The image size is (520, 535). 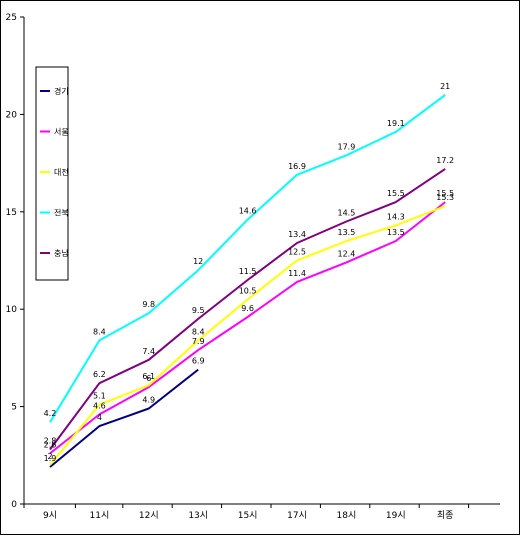 What do you see at coordinates (297, 252) in the screenshot?
I see `data-label: 12.5` at bounding box center [297, 252].